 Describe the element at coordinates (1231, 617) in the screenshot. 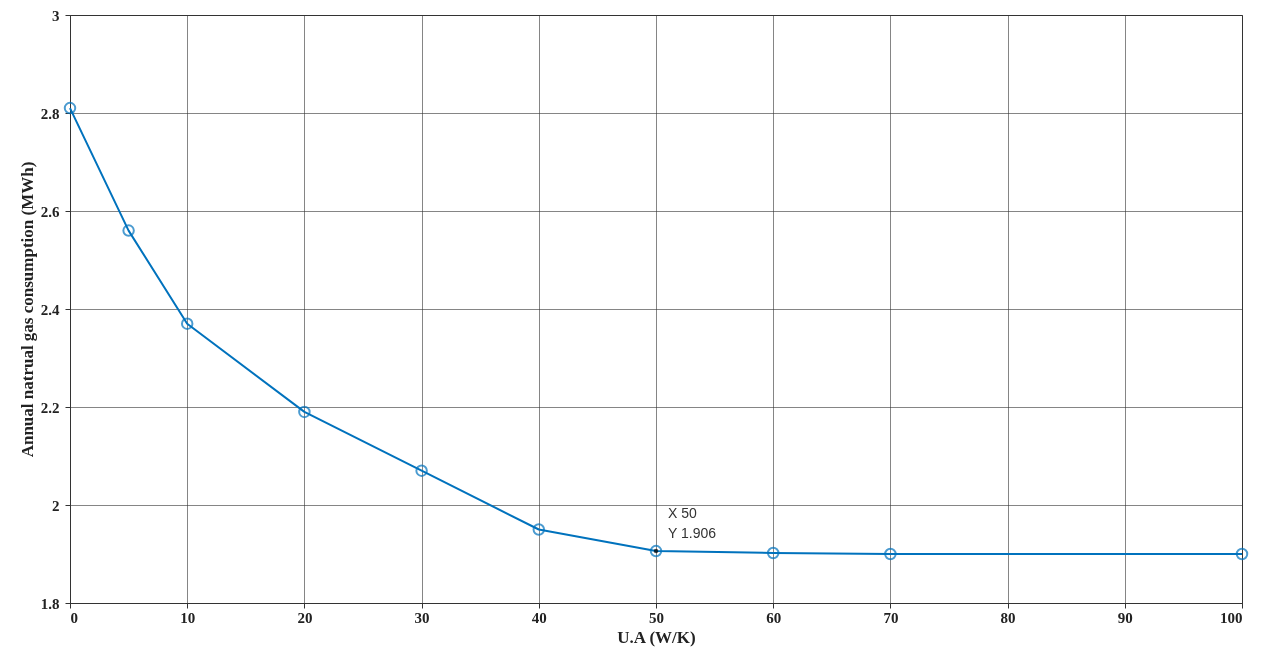

I see `x-tick-label: 100` at that location.